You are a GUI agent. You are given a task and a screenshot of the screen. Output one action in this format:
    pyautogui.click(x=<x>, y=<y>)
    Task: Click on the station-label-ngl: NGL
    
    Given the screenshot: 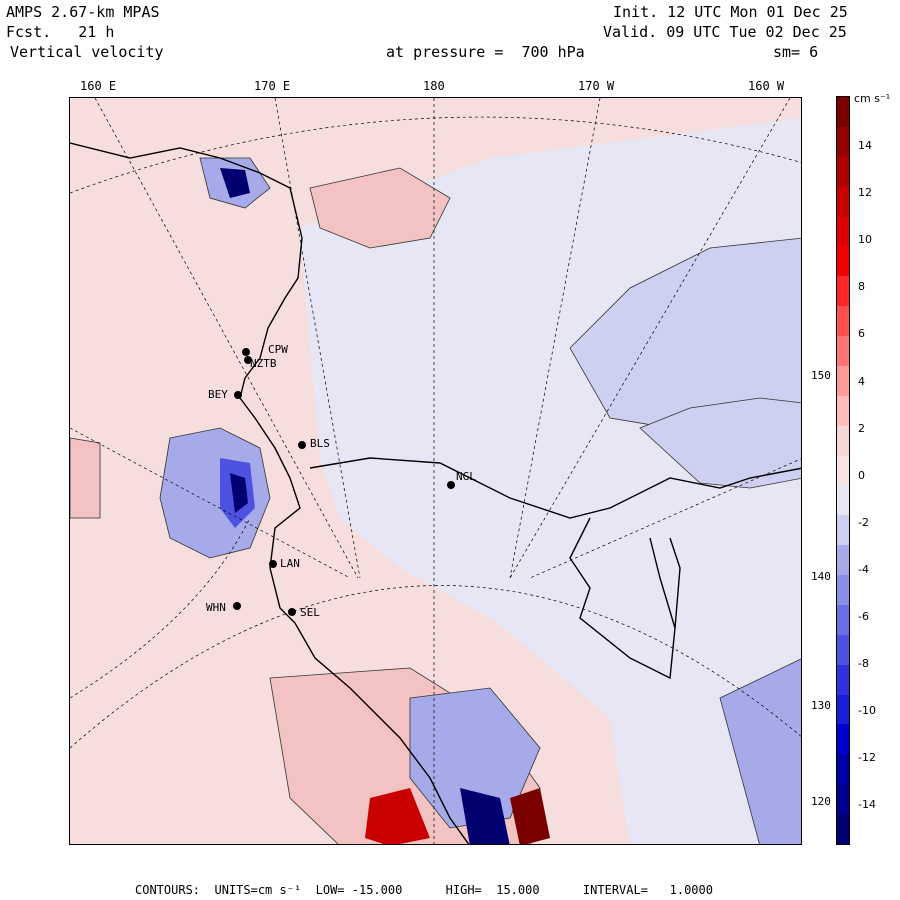 What is the action you would take?
    pyautogui.click(x=466, y=476)
    